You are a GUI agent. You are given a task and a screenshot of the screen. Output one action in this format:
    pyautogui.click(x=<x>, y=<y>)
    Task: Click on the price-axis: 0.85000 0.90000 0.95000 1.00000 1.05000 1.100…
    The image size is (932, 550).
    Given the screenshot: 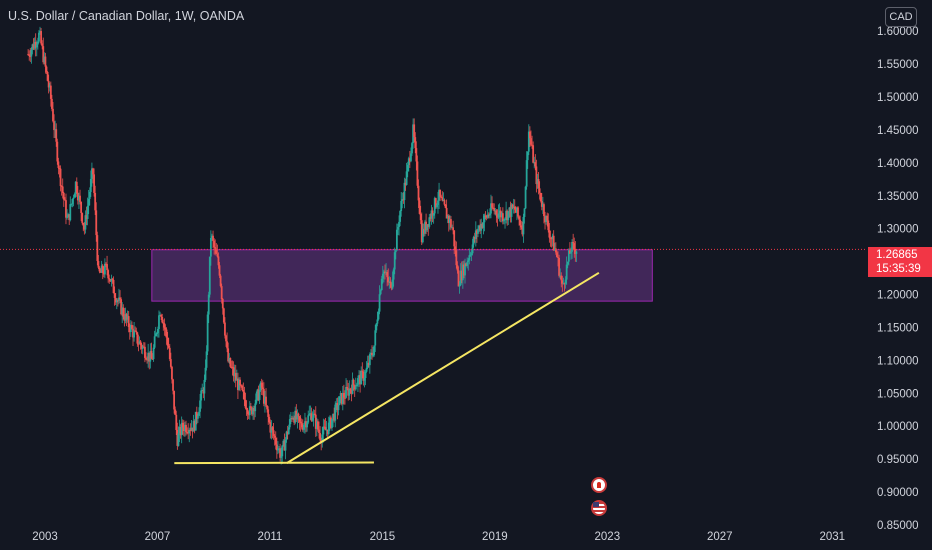 What is the action you would take?
    pyautogui.click(x=898, y=279)
    